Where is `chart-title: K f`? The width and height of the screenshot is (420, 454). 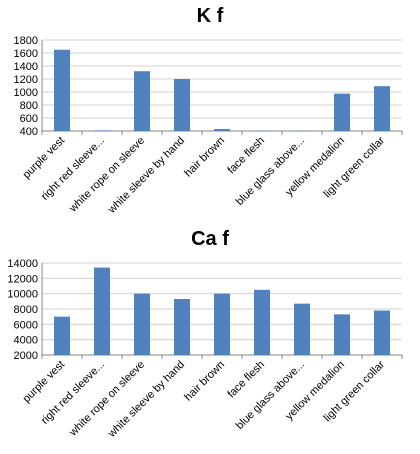
chart-title: K f is located at coordinates (210, 16).